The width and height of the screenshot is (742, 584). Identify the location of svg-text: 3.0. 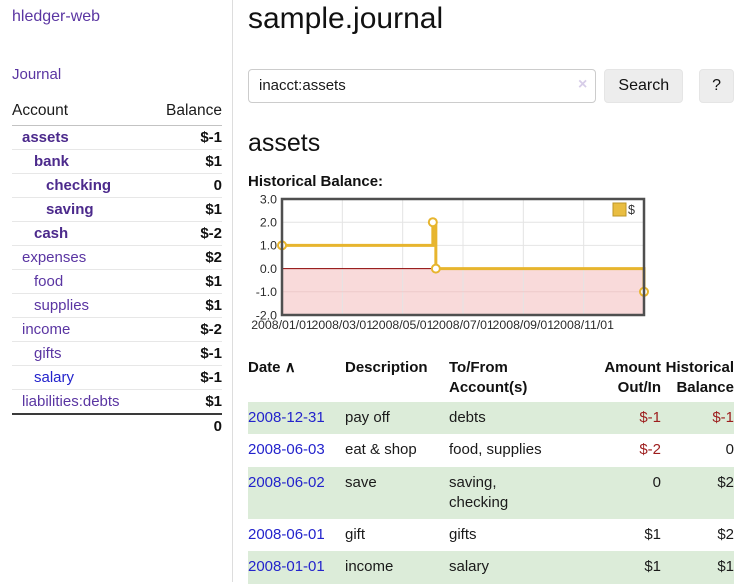
(268, 200).